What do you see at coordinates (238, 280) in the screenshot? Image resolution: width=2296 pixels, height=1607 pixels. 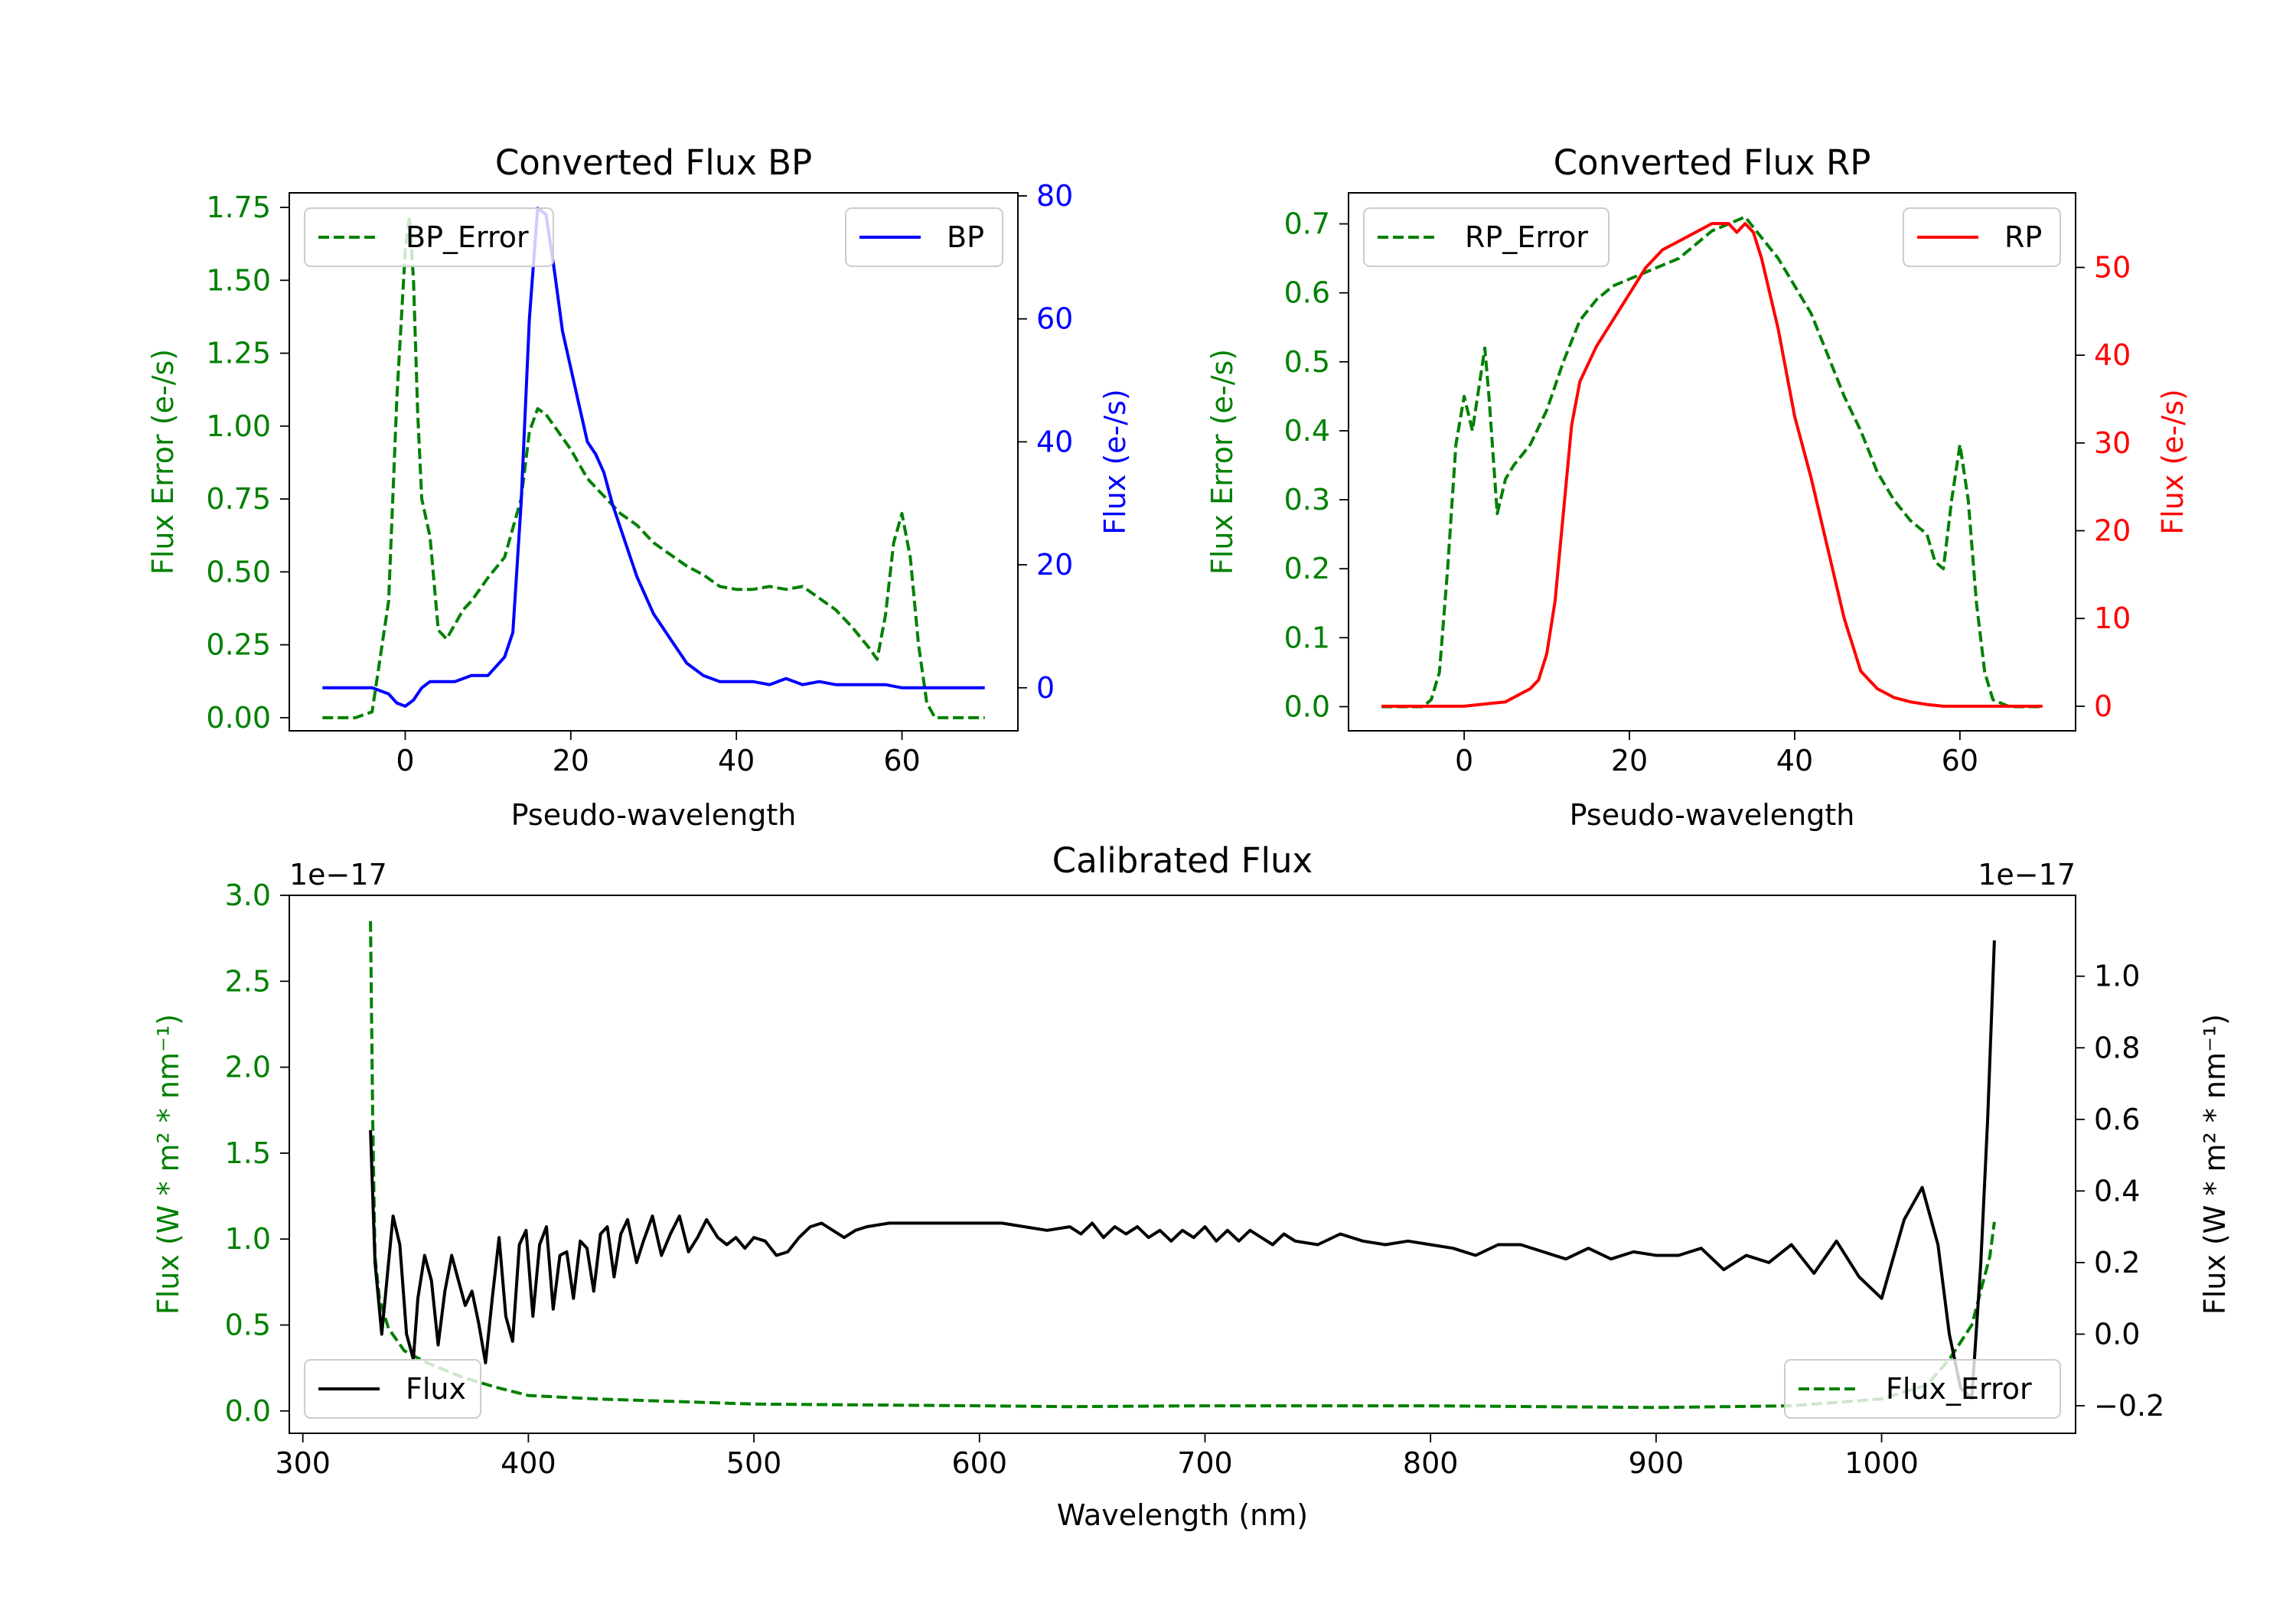 I see `left-y-tick-label: 1.50` at bounding box center [238, 280].